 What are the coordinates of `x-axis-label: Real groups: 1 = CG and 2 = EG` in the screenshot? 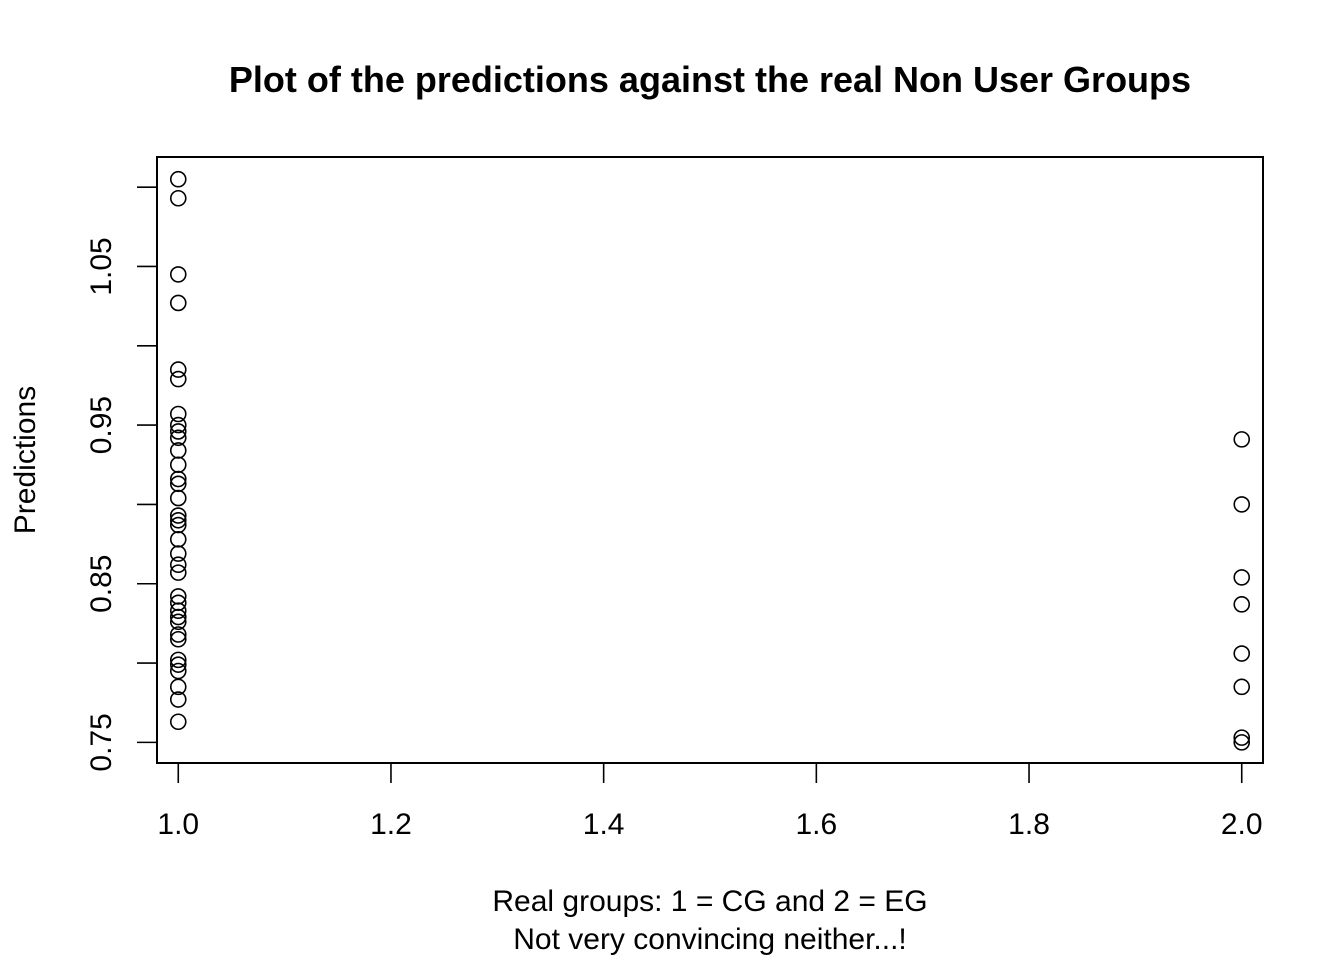 It's located at (709, 901).